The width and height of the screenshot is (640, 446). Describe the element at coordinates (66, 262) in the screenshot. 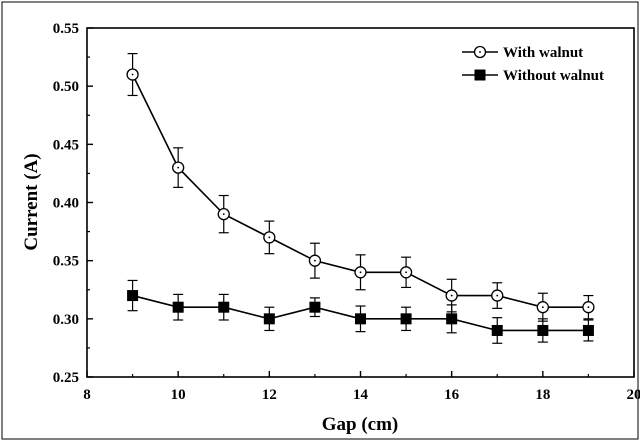

I see `y-tick-label: 0.35` at that location.